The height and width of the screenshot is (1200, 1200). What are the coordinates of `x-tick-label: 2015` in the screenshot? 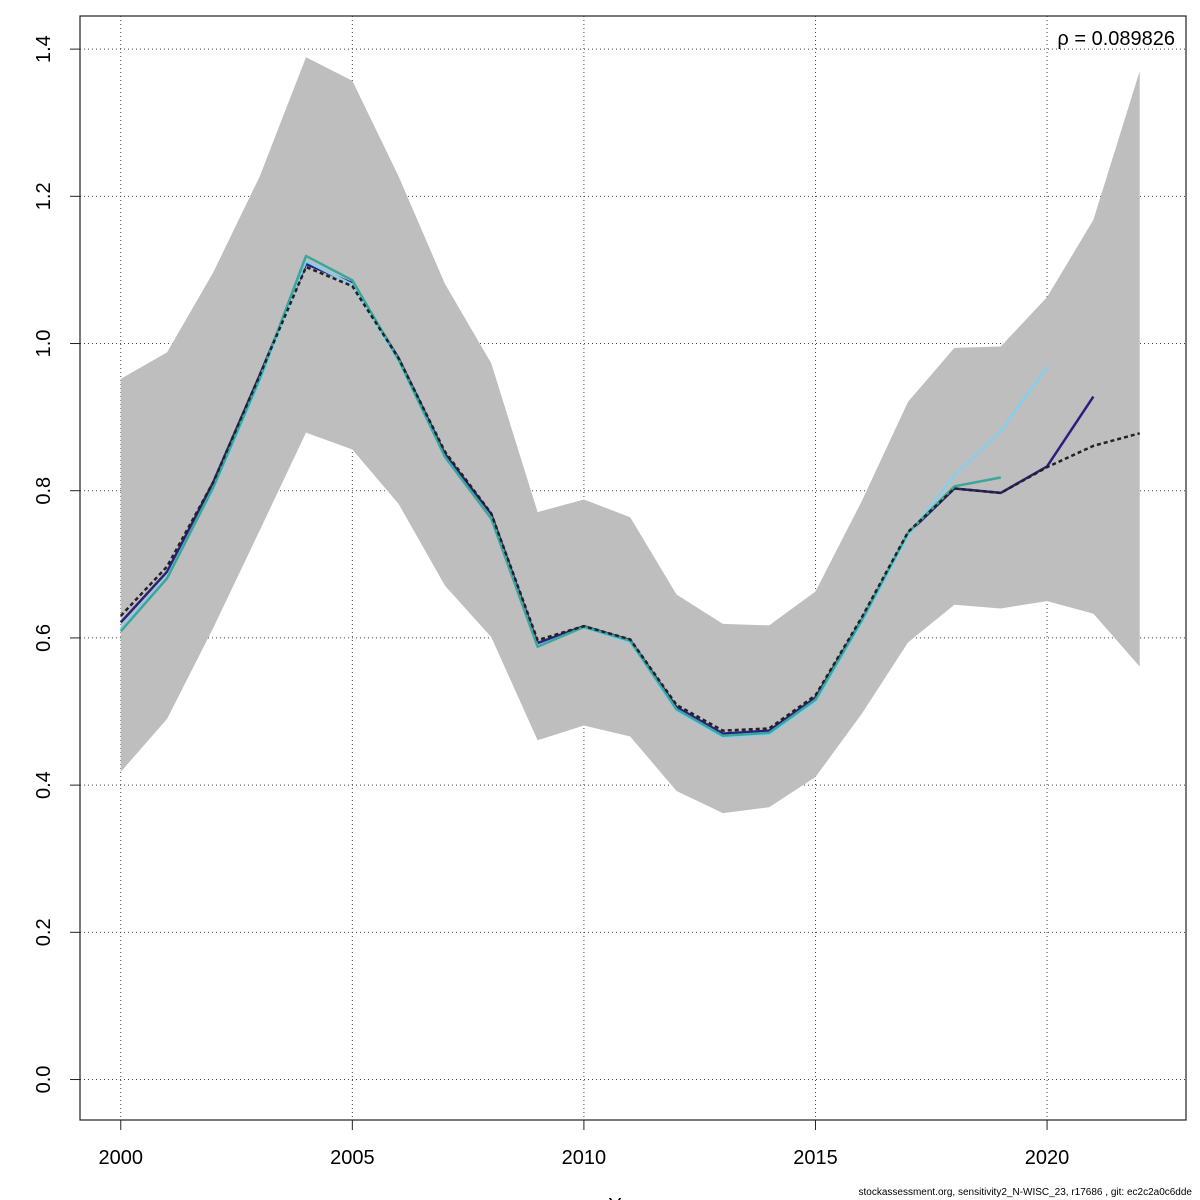 It's located at (815, 1158).